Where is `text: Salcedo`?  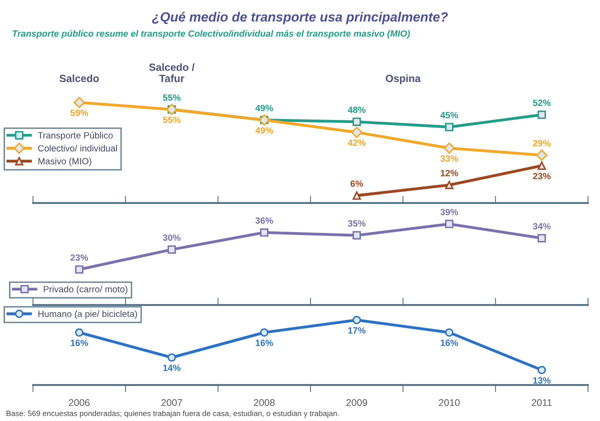 text: Salcedo is located at coordinates (79, 78).